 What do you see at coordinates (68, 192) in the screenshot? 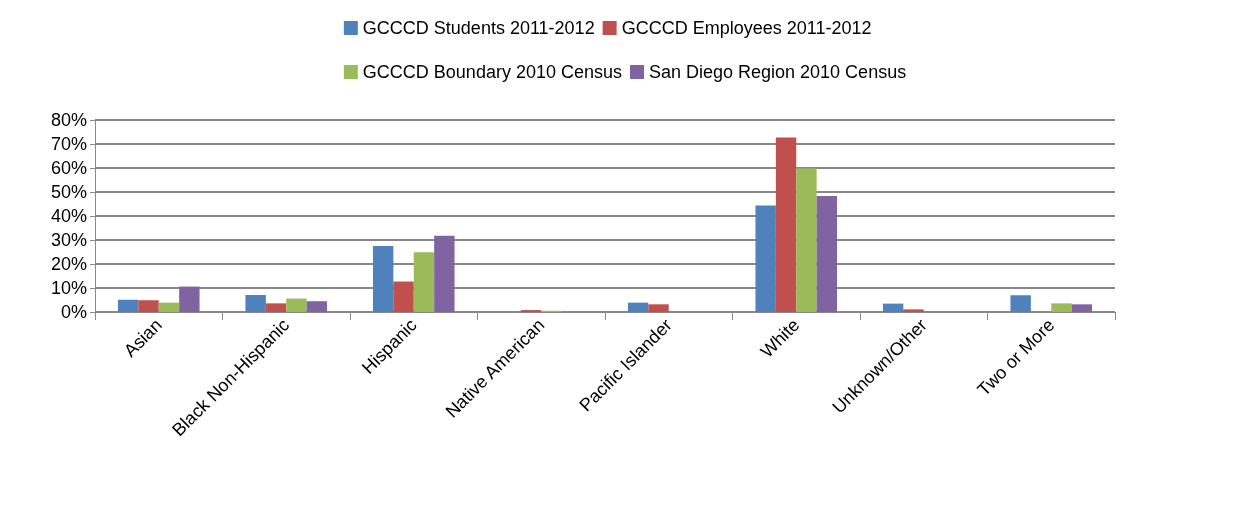
I see `y-tick-label: 50%` at bounding box center [68, 192].